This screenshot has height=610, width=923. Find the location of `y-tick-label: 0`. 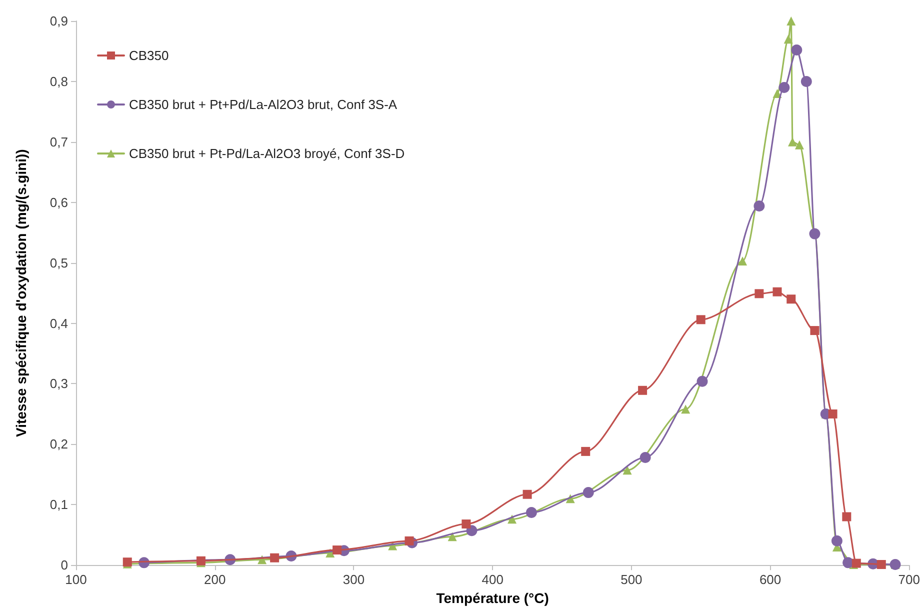

y-tick-label: 0 is located at coordinates (64, 565).